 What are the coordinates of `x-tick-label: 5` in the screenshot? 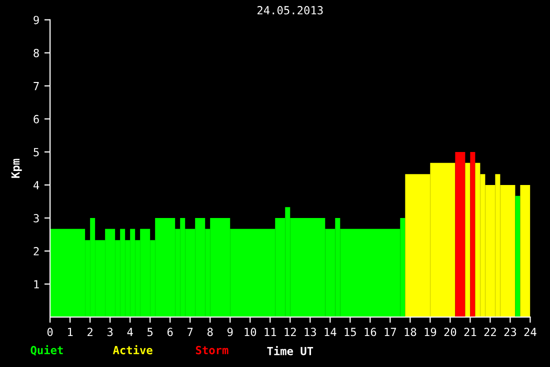 It's located at (150, 332).